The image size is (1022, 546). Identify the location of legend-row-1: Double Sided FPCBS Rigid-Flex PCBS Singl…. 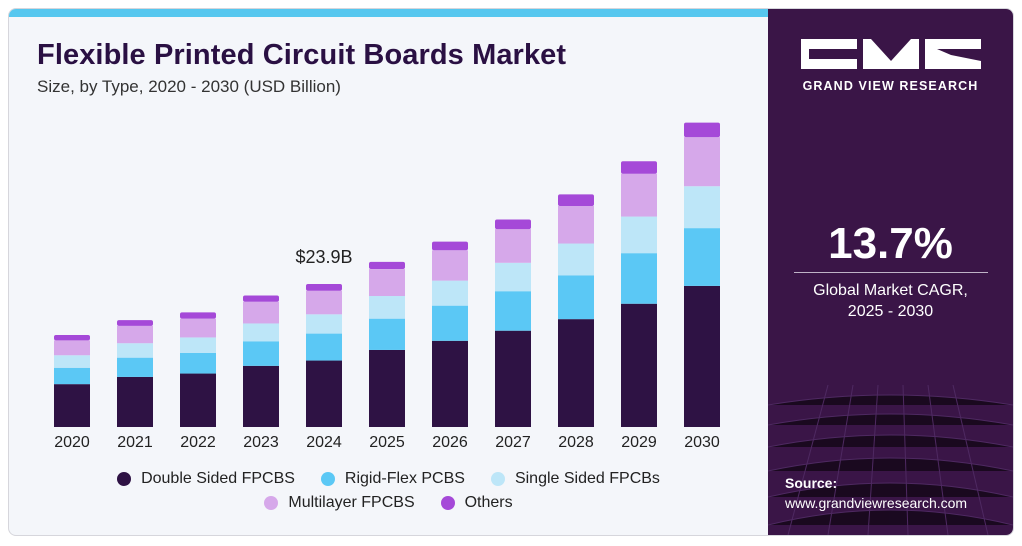
(388, 479).